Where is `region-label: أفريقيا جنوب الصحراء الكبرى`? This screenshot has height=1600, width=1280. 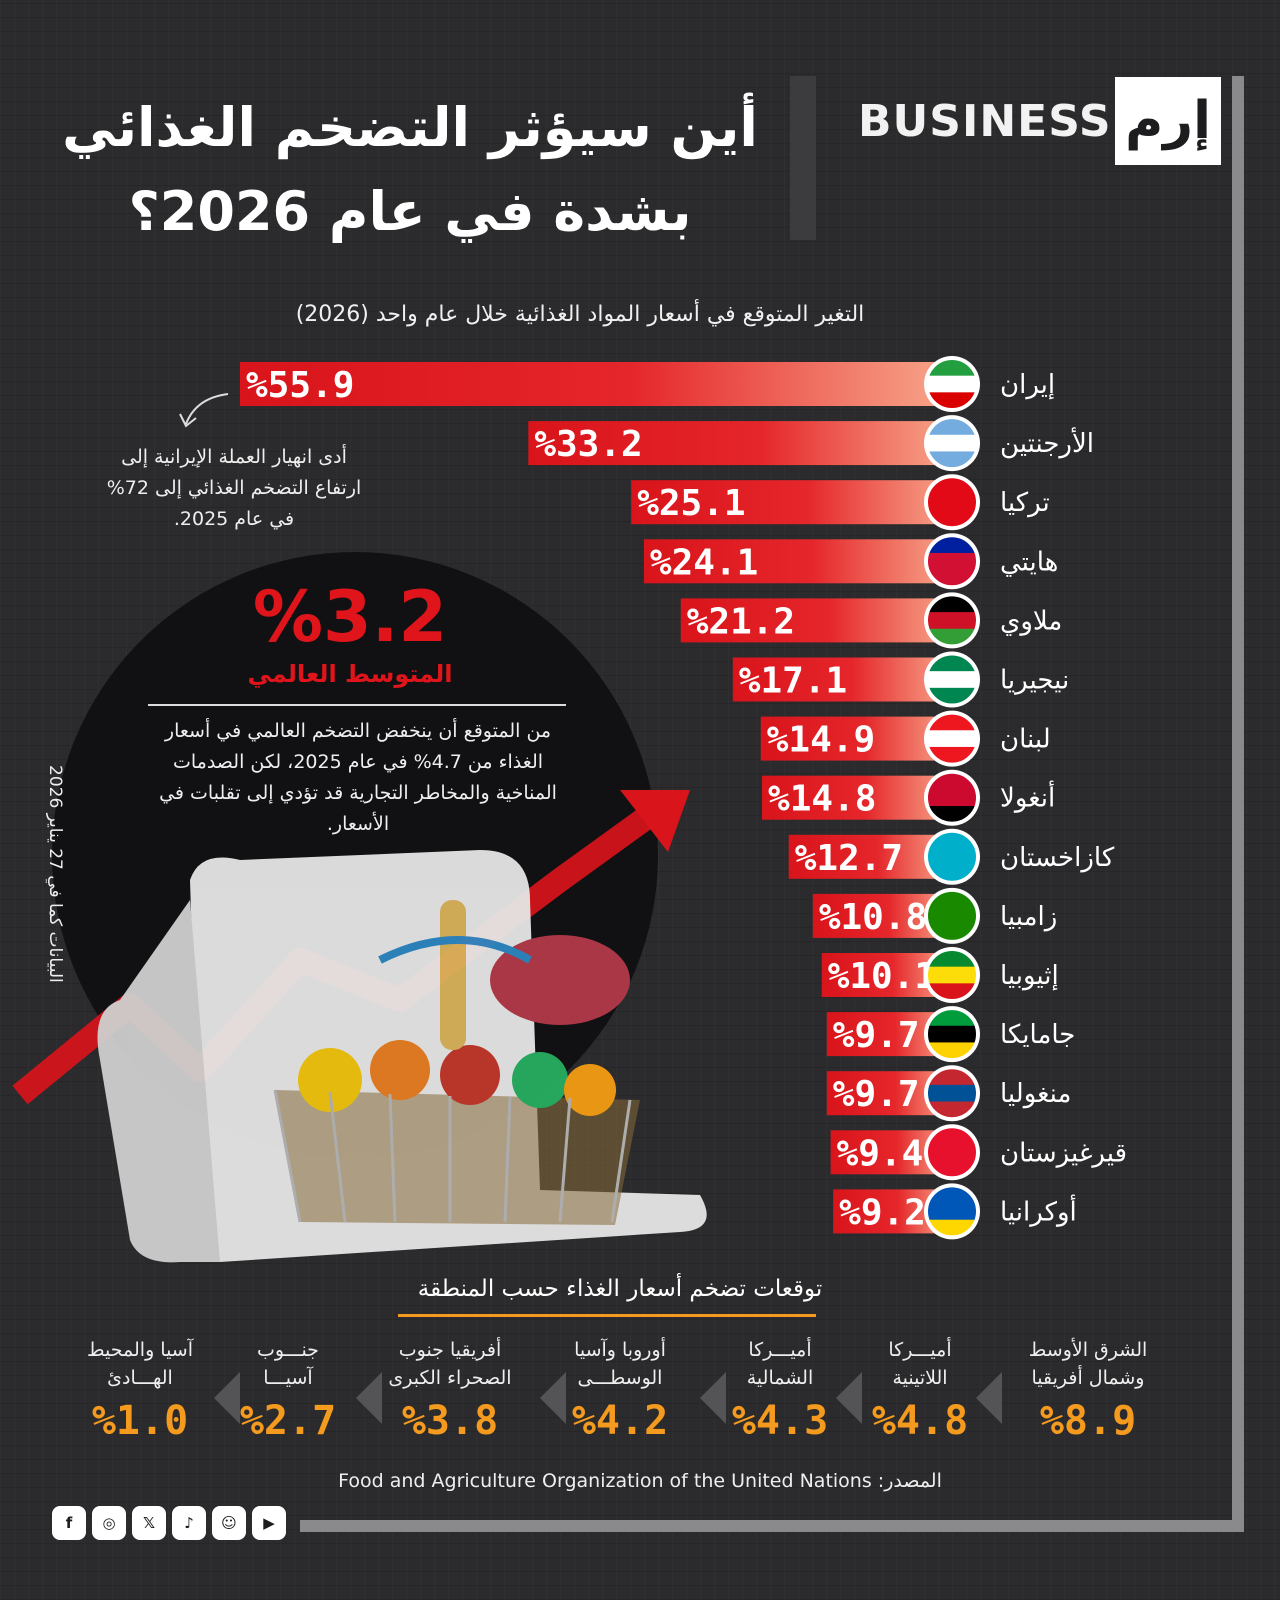 region-label: أفريقيا جنوب الصحراء الكبرى is located at coordinates (450, 1364).